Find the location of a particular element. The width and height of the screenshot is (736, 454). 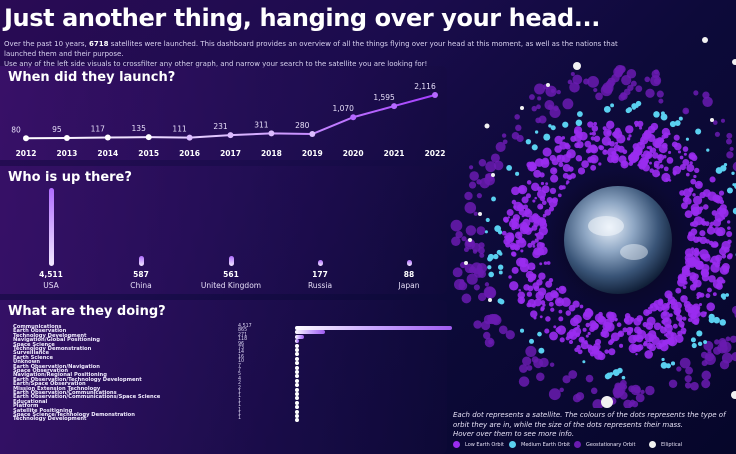

purpose-row: Earth Science 16 is located at coordinates (228, 358).